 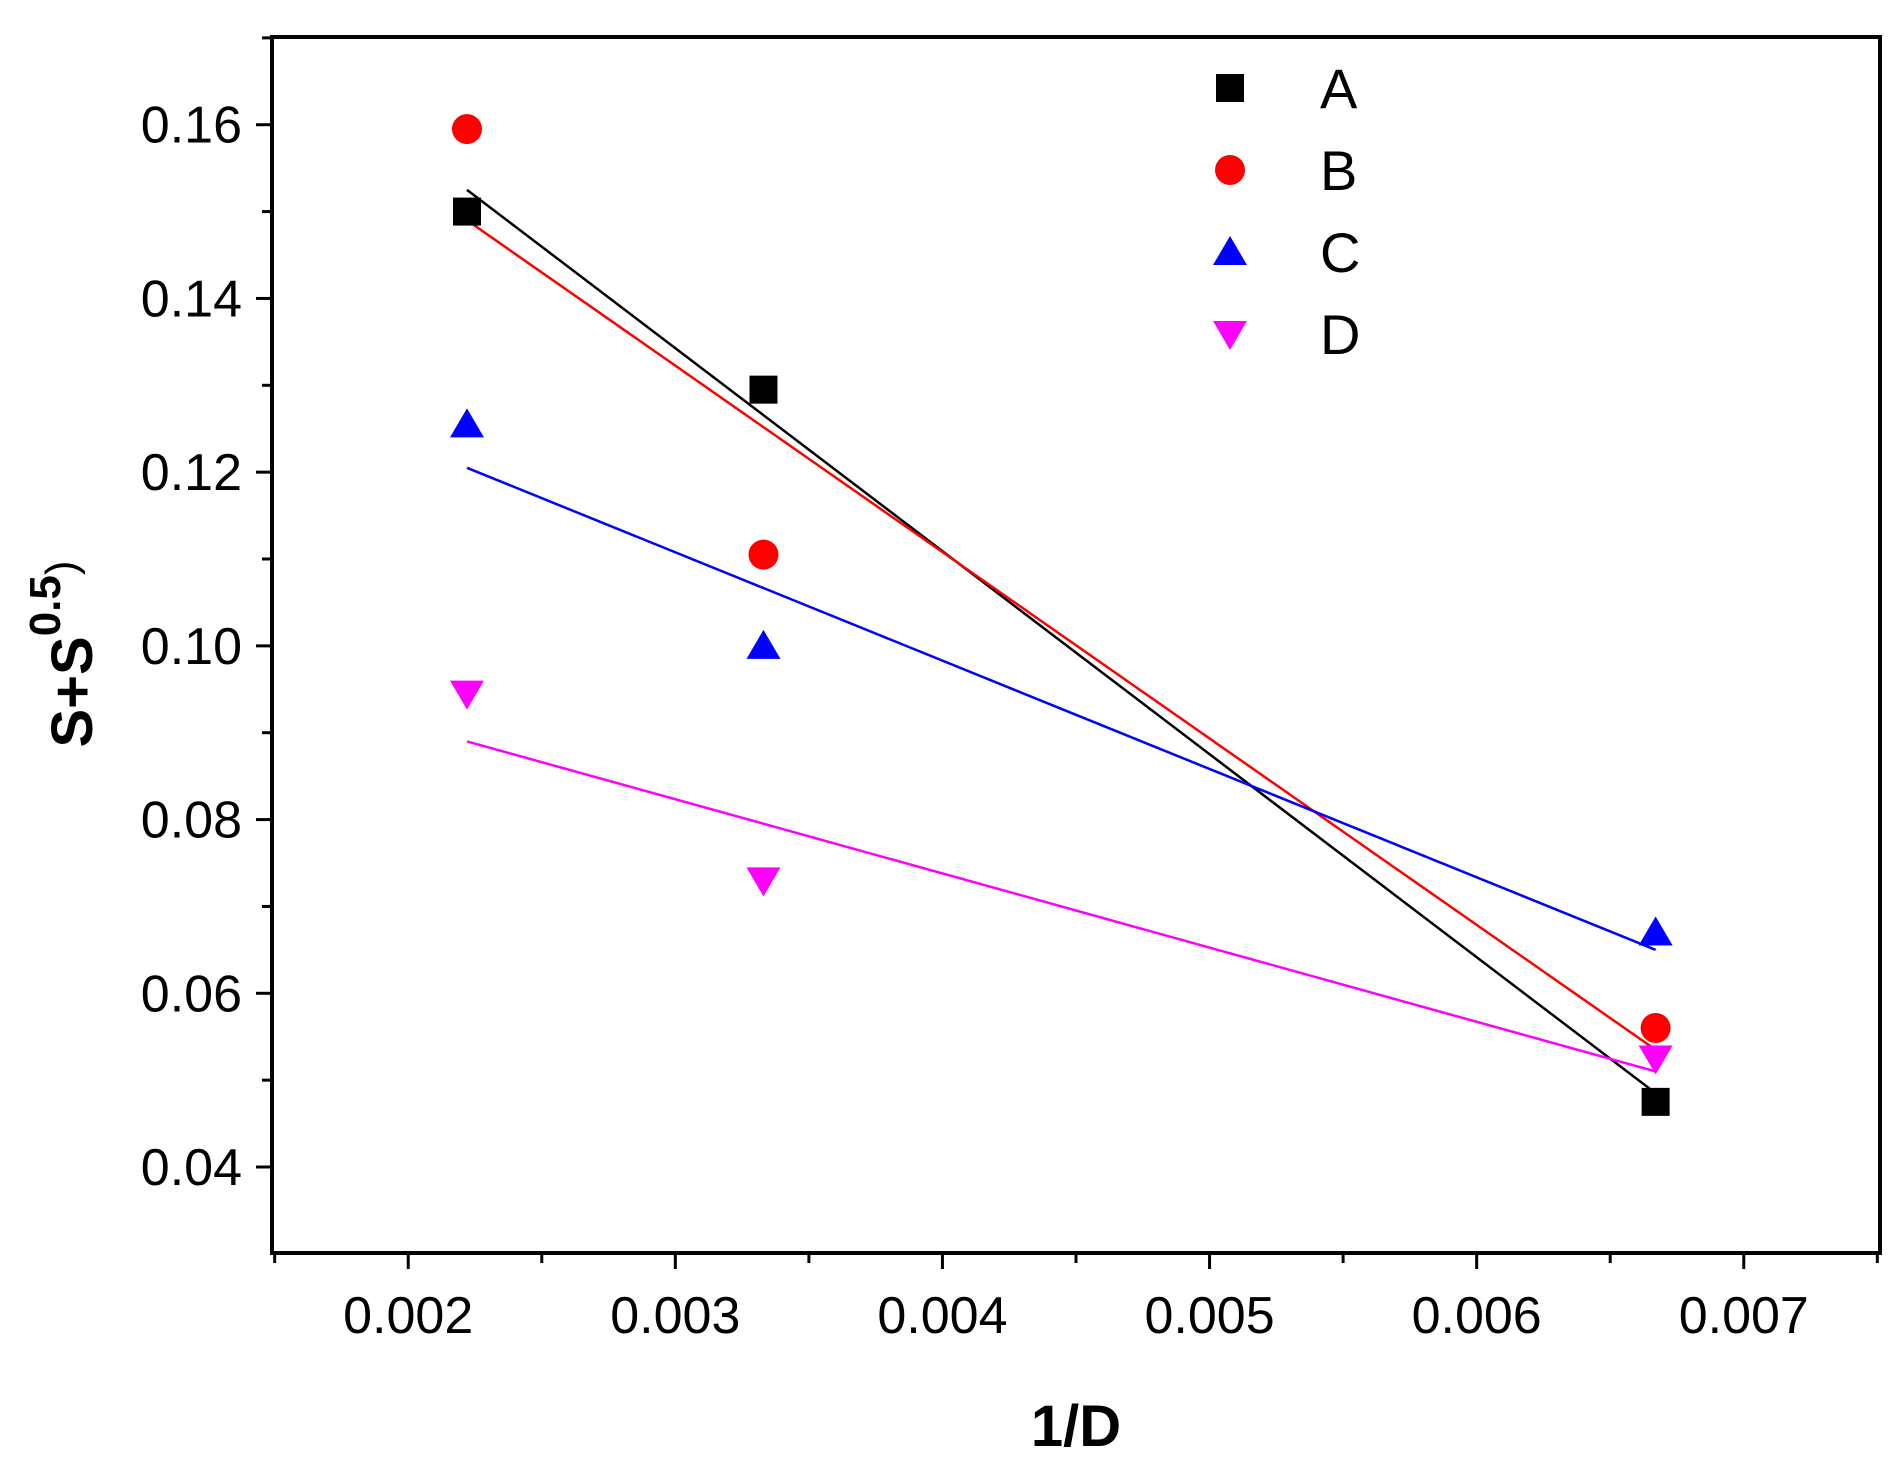 What do you see at coordinates (1230, 335) in the screenshot?
I see `legend-marker-d` at bounding box center [1230, 335].